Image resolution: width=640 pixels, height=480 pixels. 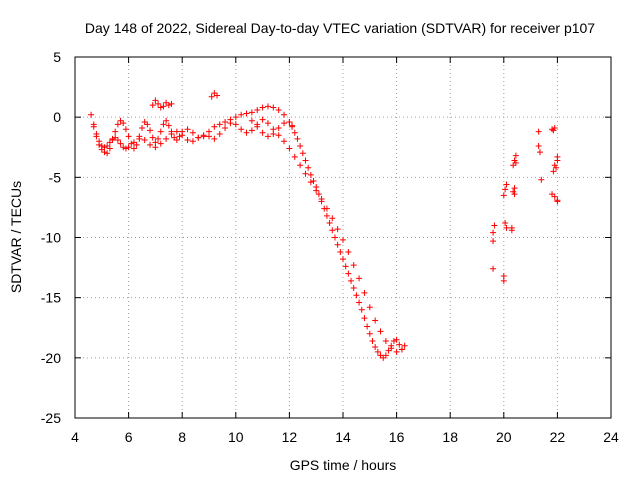 I want to click on x-tick-label: 14, so click(x=343, y=437).